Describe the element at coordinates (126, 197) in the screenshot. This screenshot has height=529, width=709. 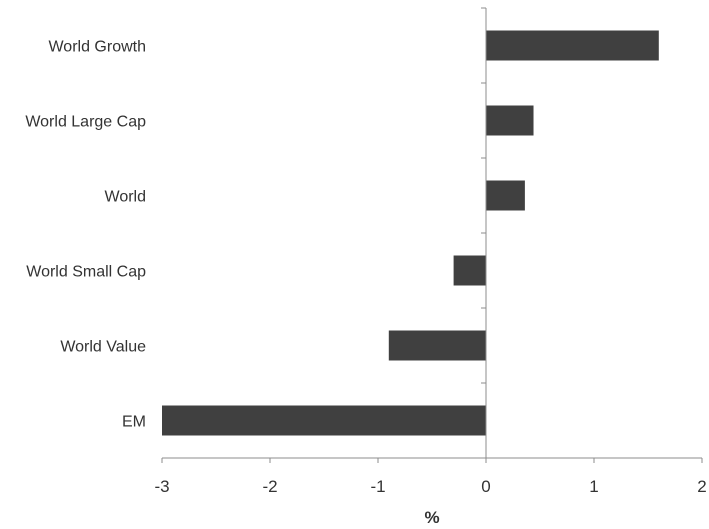
I see `category-label: World` at that location.